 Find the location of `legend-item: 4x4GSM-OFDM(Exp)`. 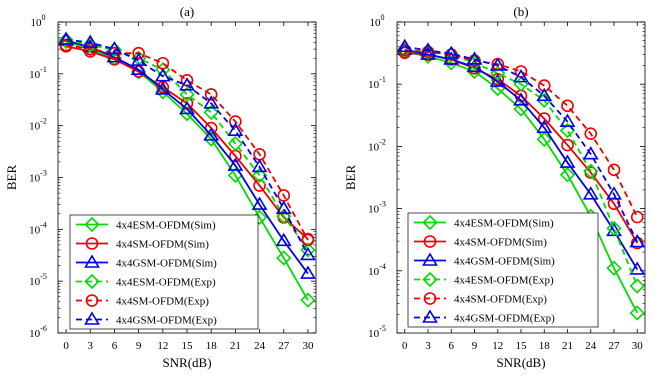

legend-item: 4x4GSM-OFDM(Exp) is located at coordinates (146, 319).